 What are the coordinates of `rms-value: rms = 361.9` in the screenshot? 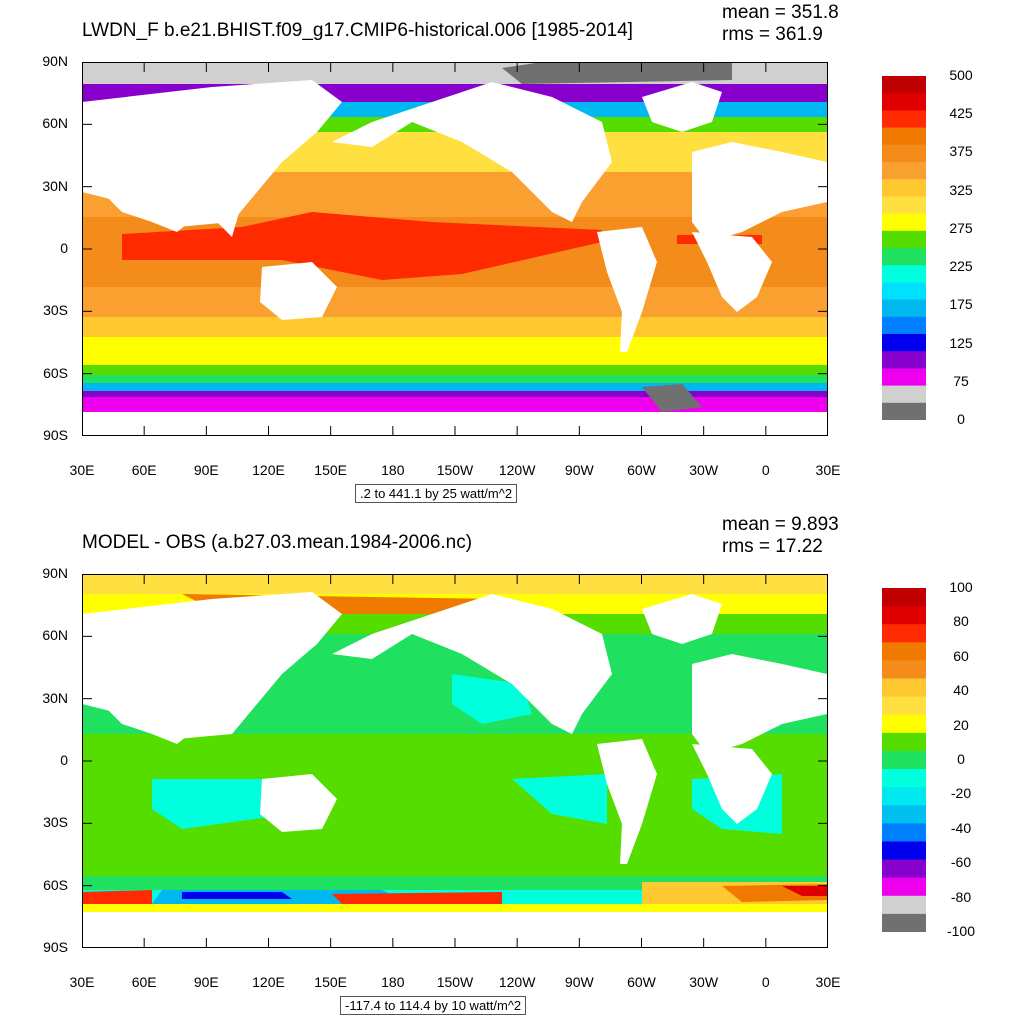 It's located at (772, 34).